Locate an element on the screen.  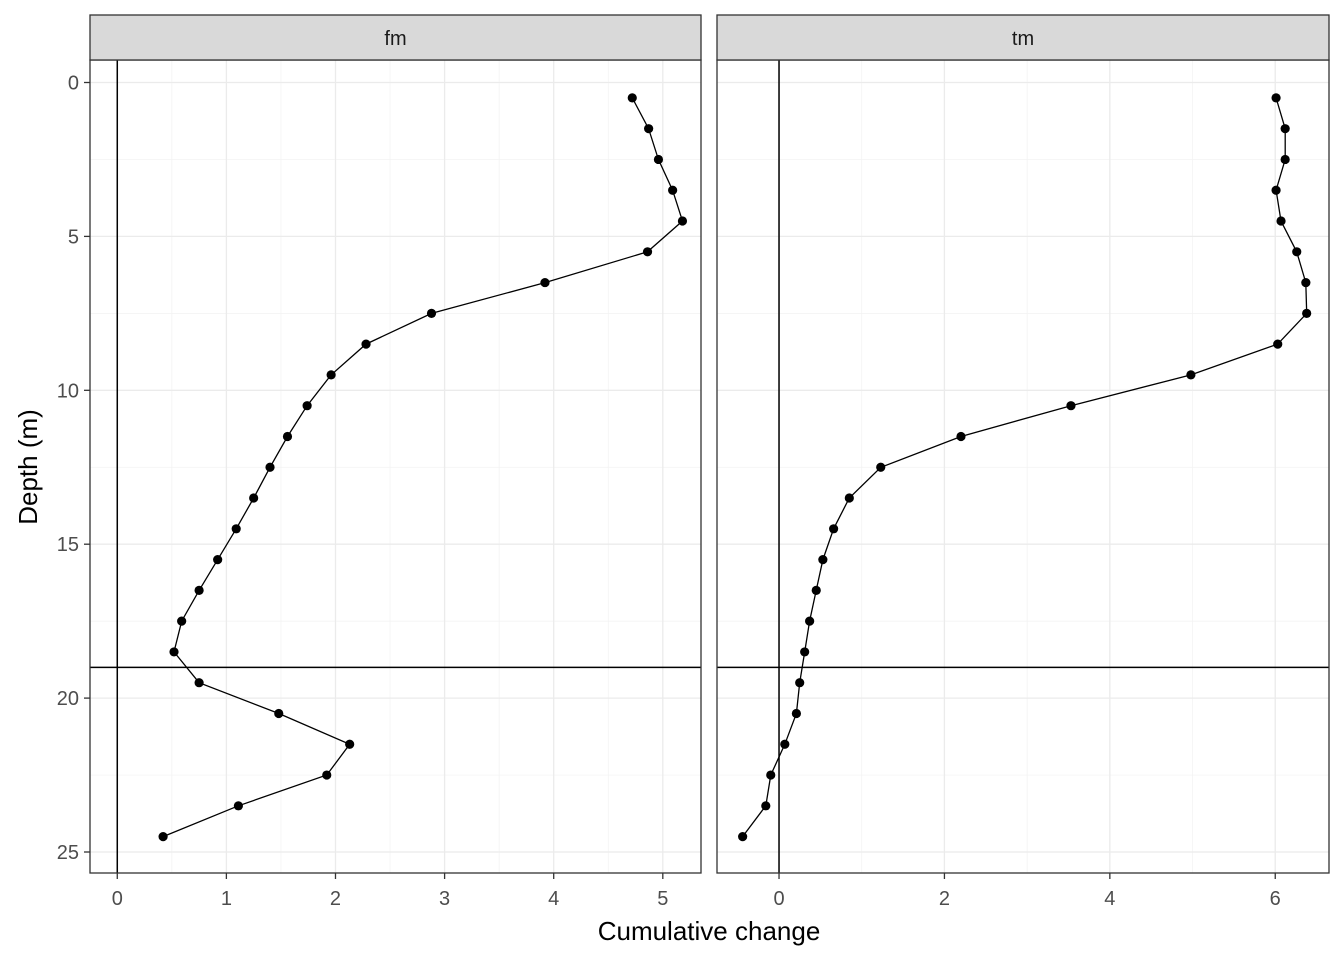
y-tick-label: 25 is located at coordinates (68, 853).